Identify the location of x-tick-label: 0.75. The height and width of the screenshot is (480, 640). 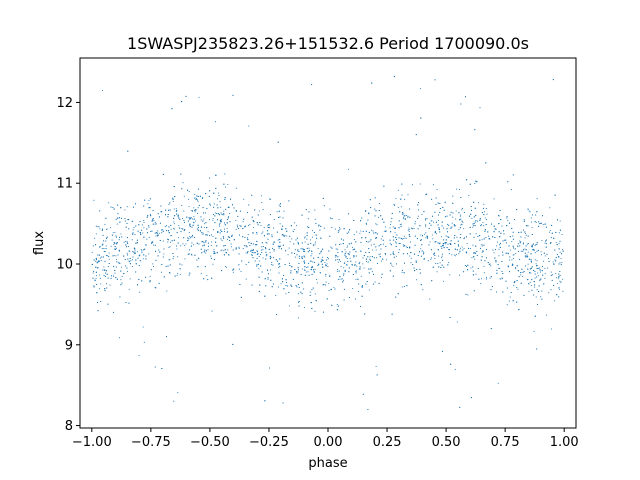
(505, 442).